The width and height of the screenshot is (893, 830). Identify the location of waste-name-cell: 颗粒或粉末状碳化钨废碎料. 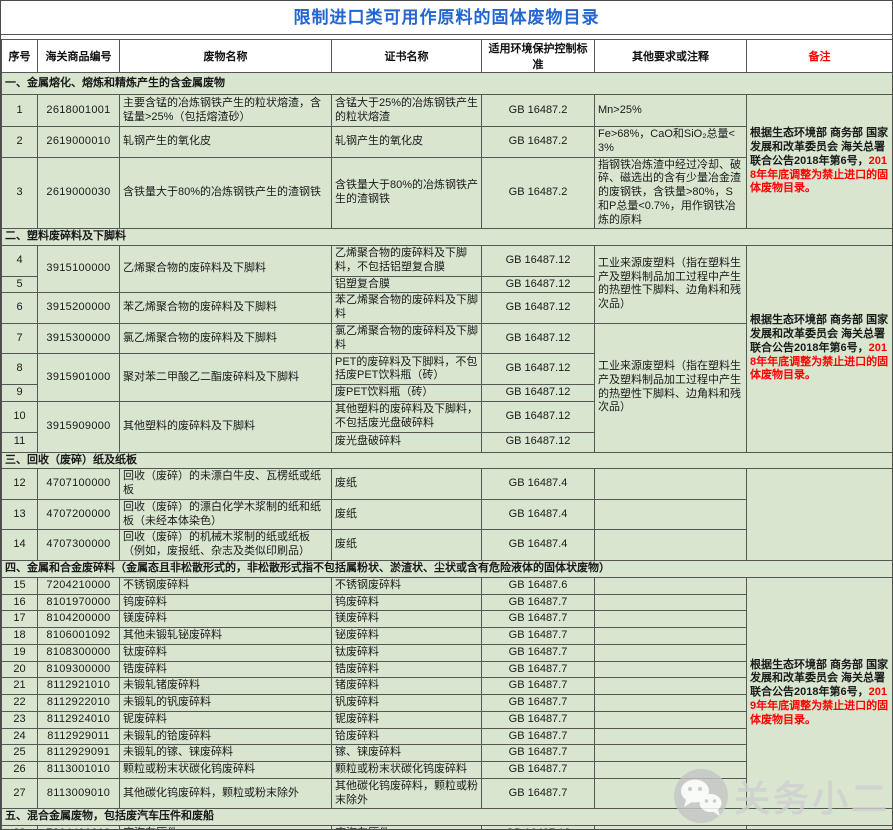
(225, 770).